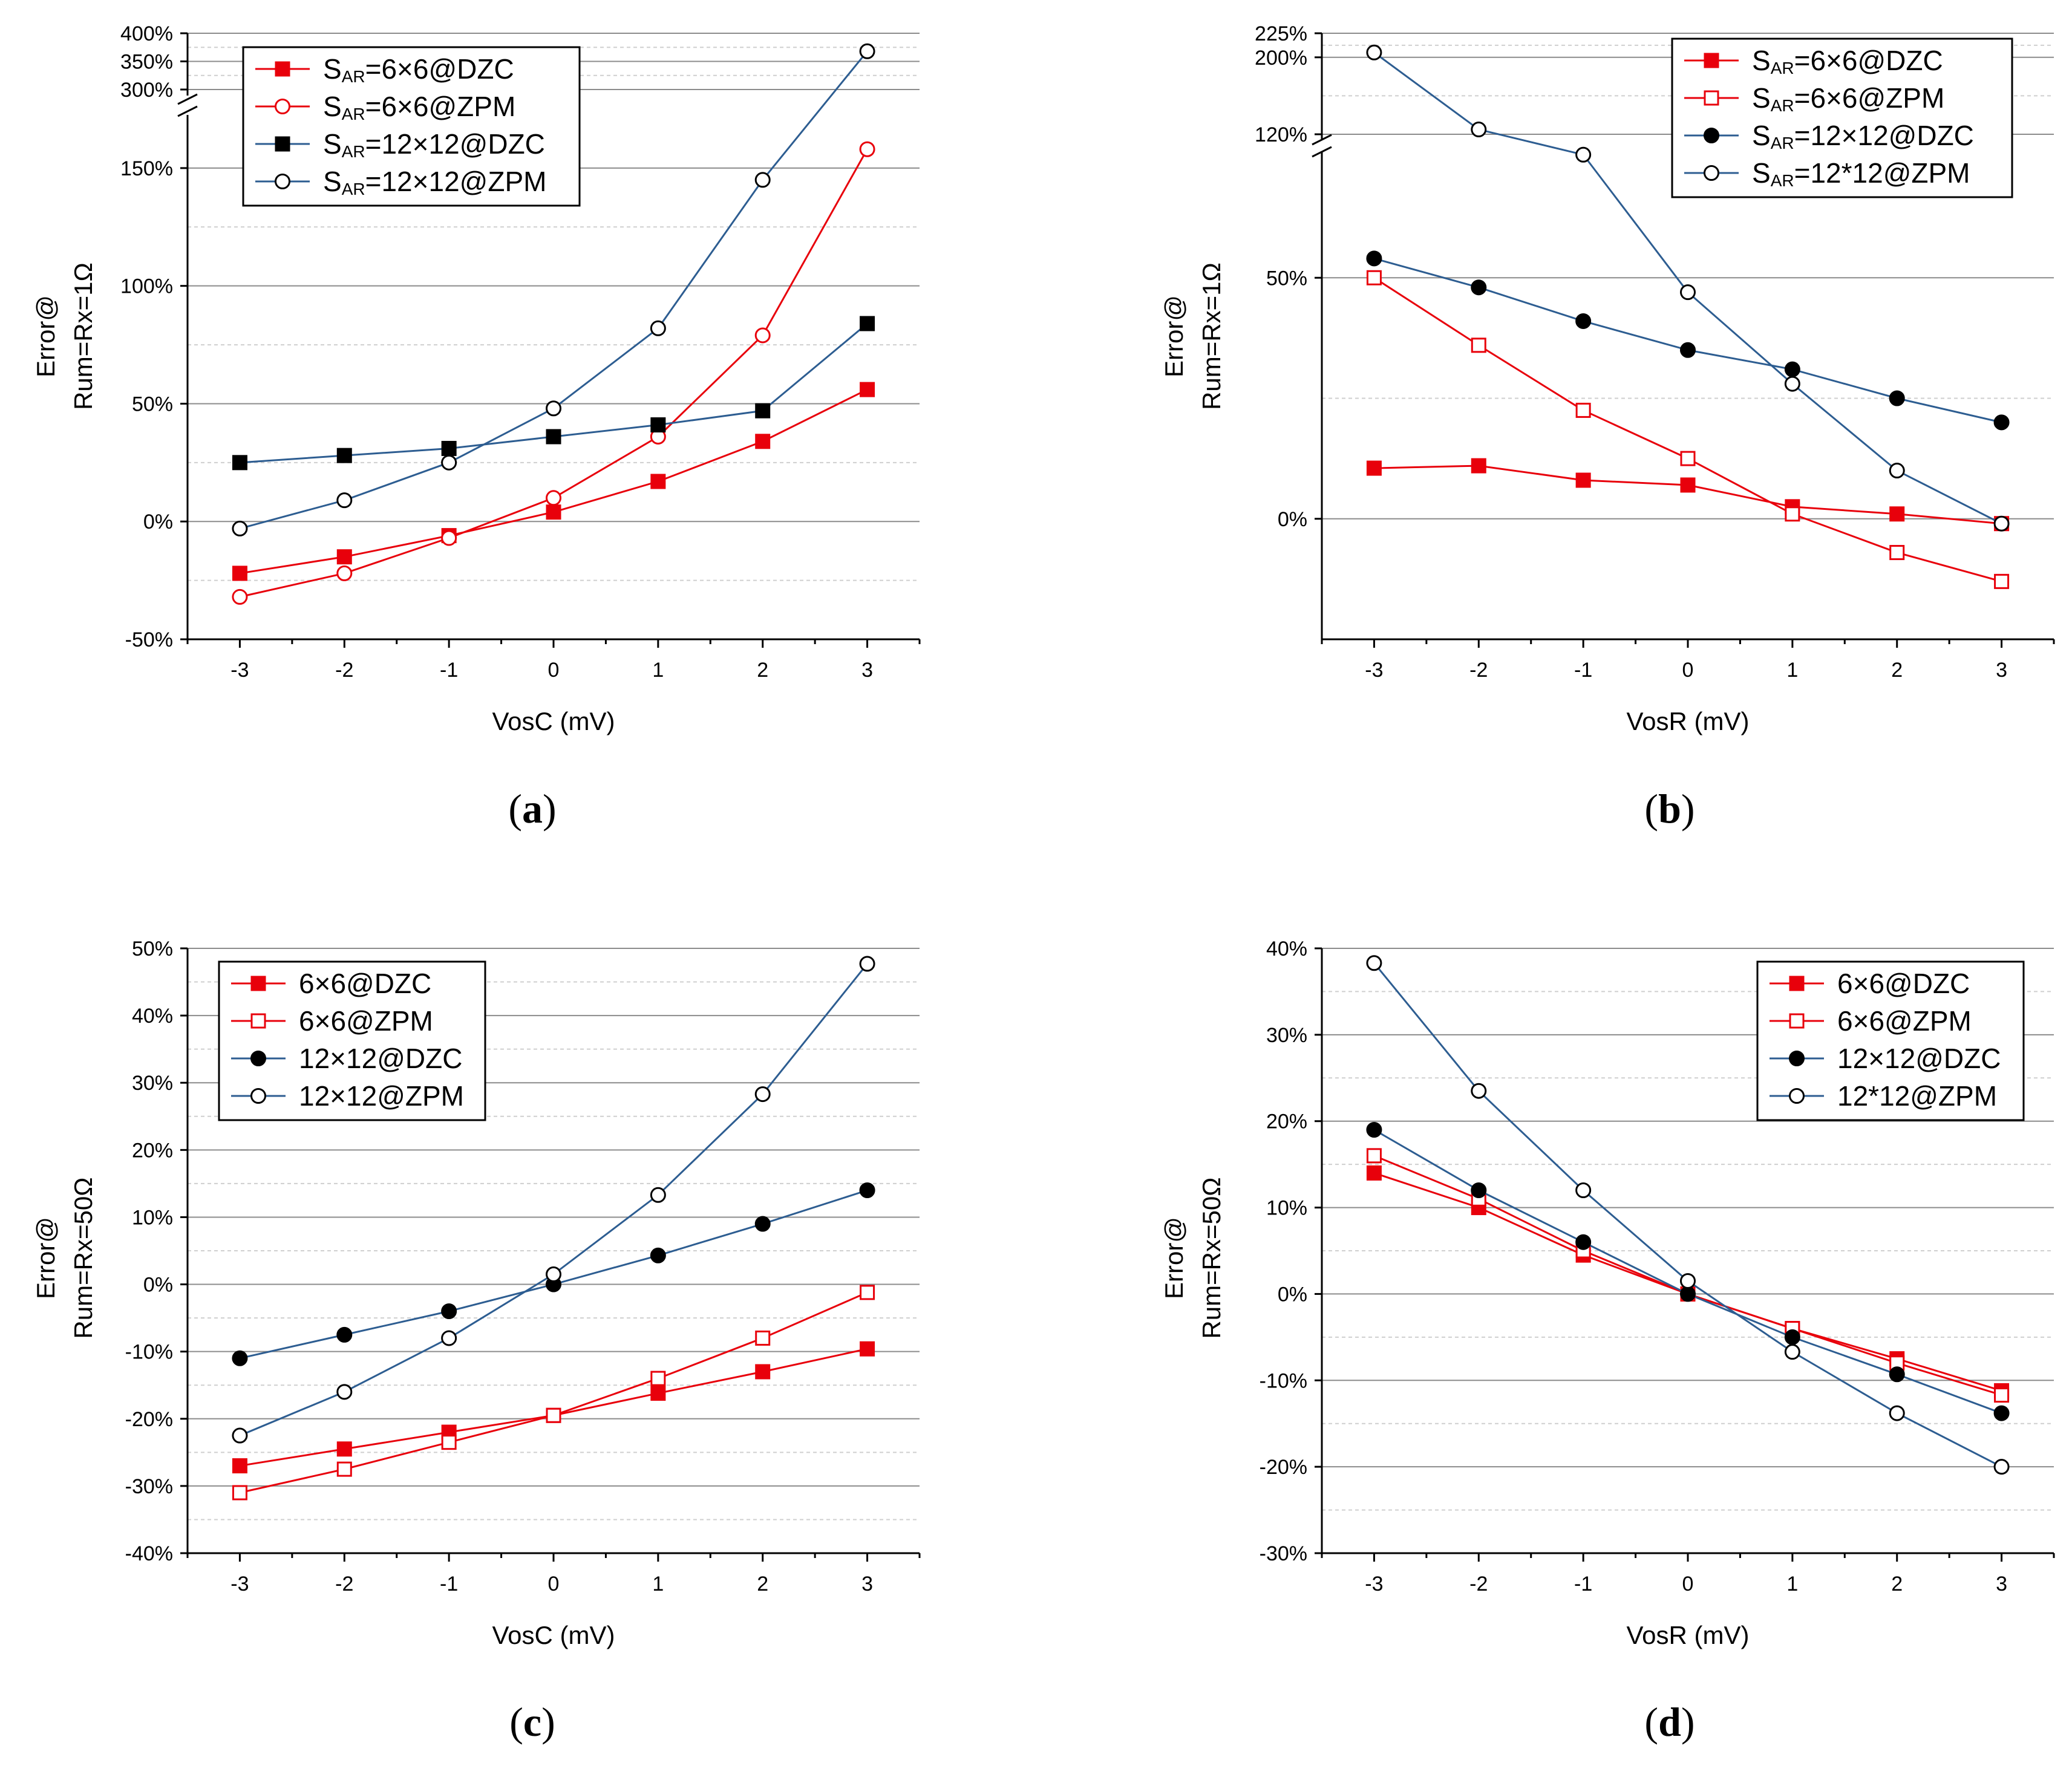 The image size is (2072, 1783). I want to click on y-axis-label: Rum=Rx=1Ω, so click(1211, 336).